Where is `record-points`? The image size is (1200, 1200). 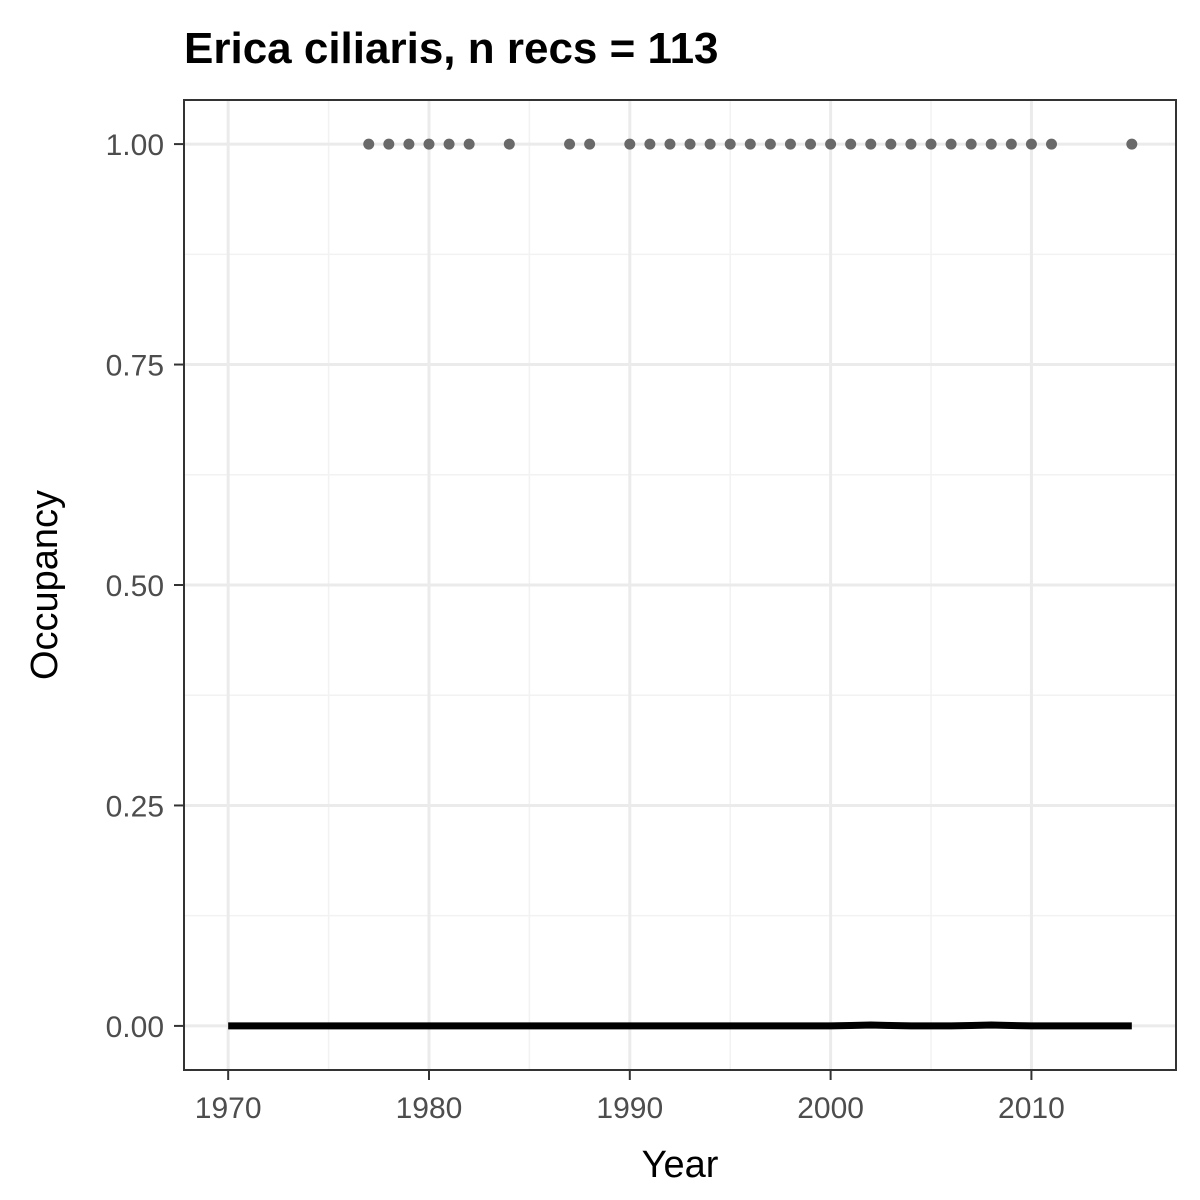 record-points is located at coordinates (750, 144).